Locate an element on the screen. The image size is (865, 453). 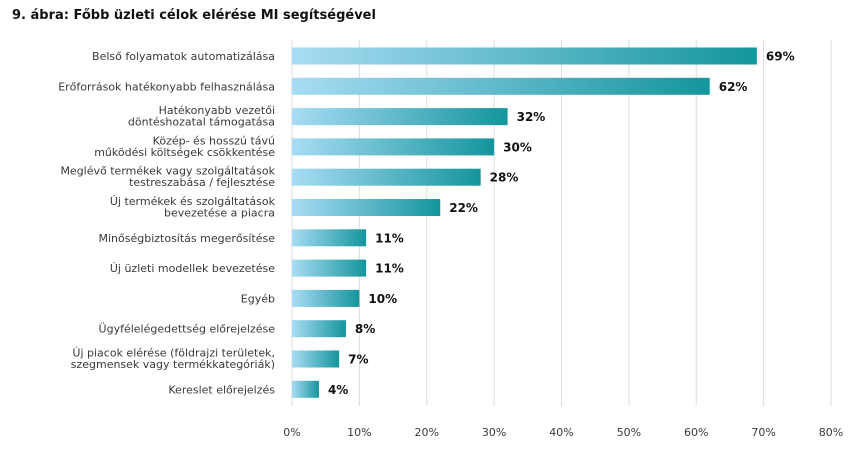
category-label: Erőforrások hatékonyabb felhasználása is located at coordinates (166, 86).